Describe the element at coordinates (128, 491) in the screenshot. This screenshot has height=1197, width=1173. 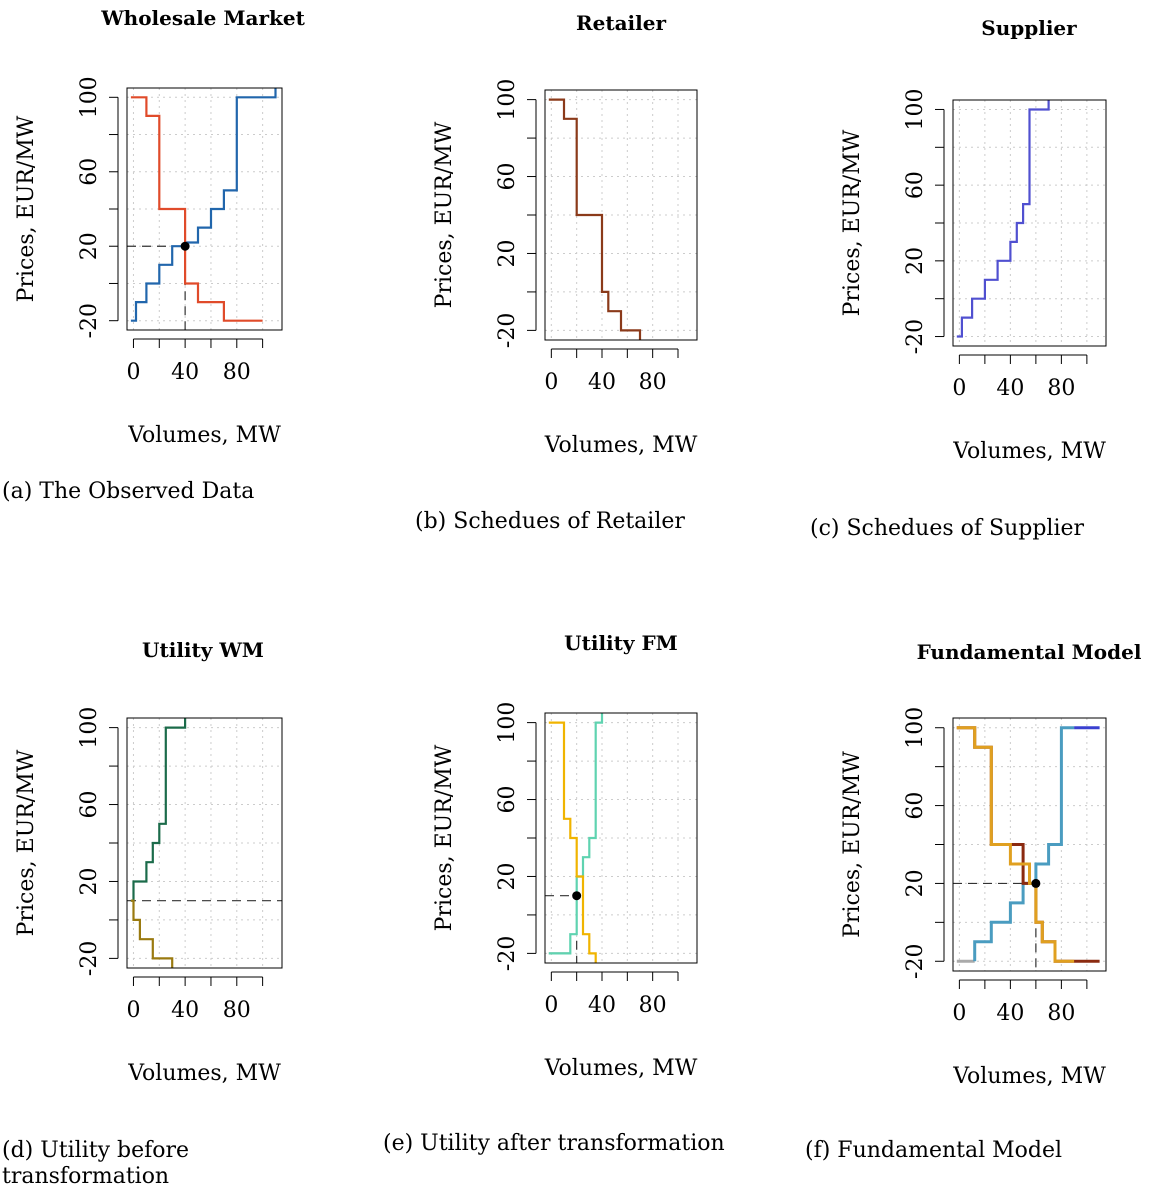
I see `subfigure-caption: (a) The Observed Data` at that location.